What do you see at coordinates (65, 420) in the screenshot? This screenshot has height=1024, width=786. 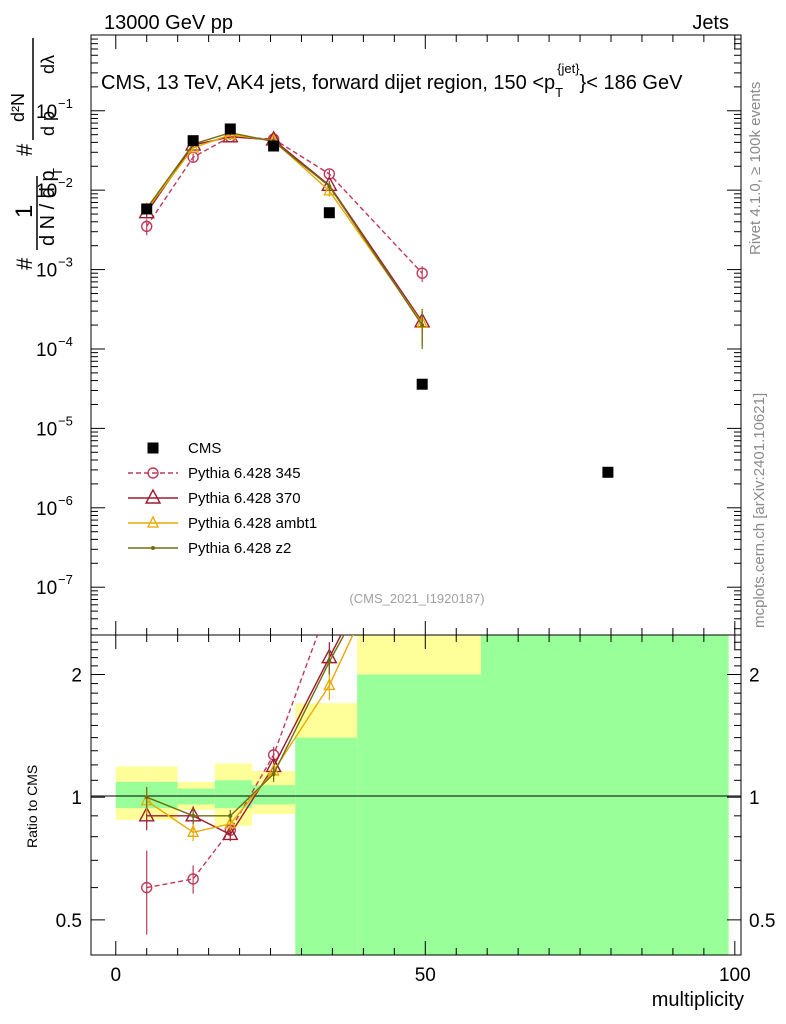 I see `y-tick-exponent: −5` at bounding box center [65, 420].